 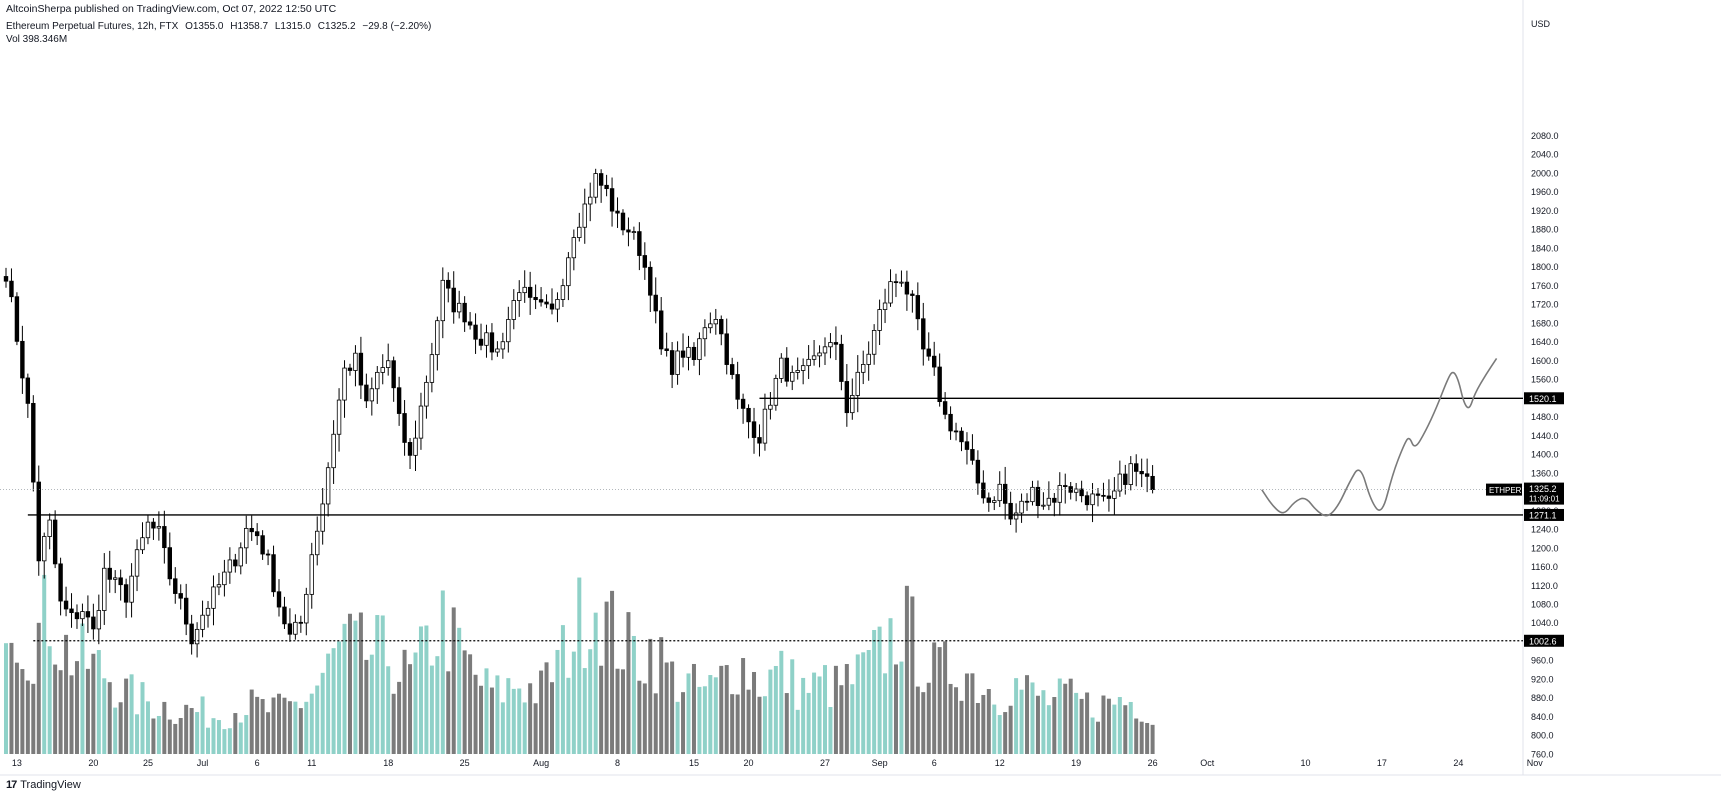 What do you see at coordinates (37, 39) in the screenshot?
I see `volume-readout: Vol 398.346M` at bounding box center [37, 39].